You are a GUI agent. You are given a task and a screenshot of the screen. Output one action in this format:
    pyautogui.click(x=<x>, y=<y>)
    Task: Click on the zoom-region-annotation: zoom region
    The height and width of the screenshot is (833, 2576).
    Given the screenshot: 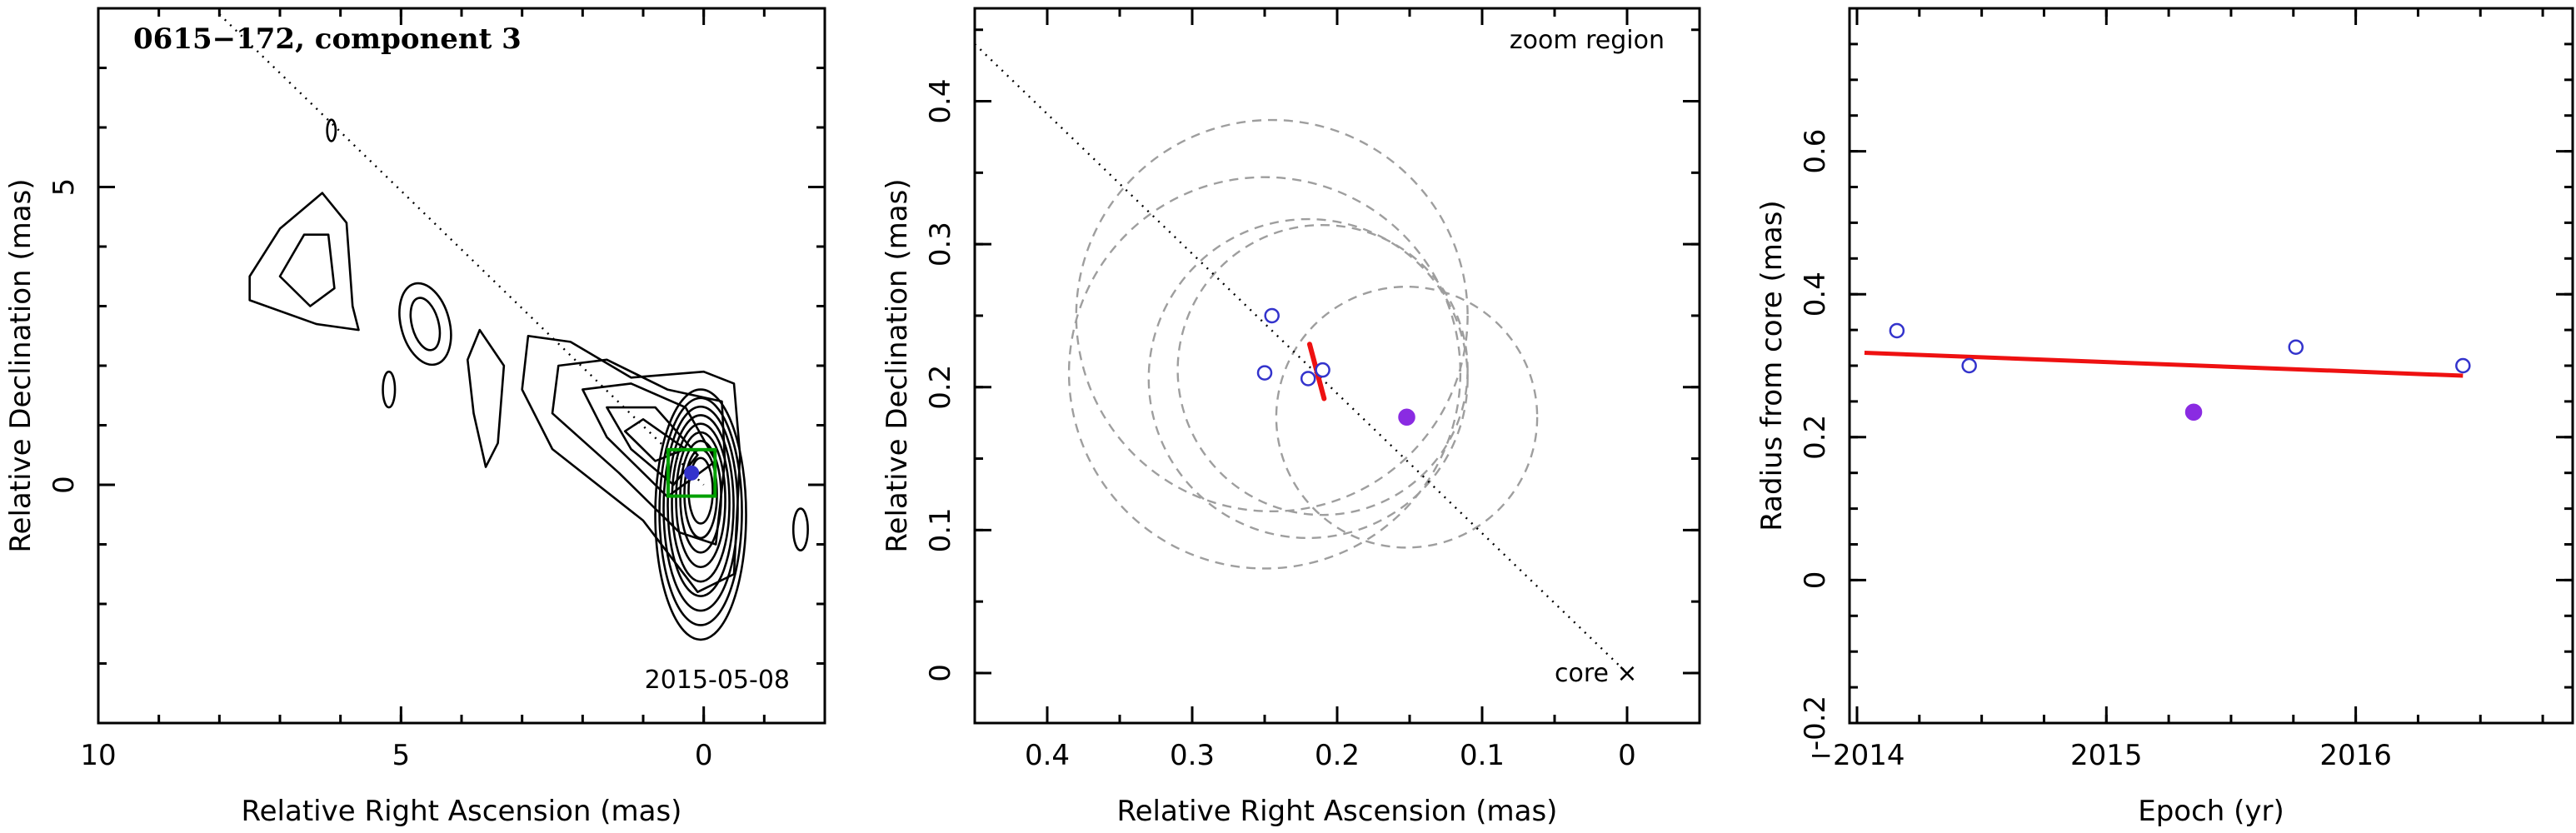 What is the action you would take?
    pyautogui.click(x=1587, y=40)
    